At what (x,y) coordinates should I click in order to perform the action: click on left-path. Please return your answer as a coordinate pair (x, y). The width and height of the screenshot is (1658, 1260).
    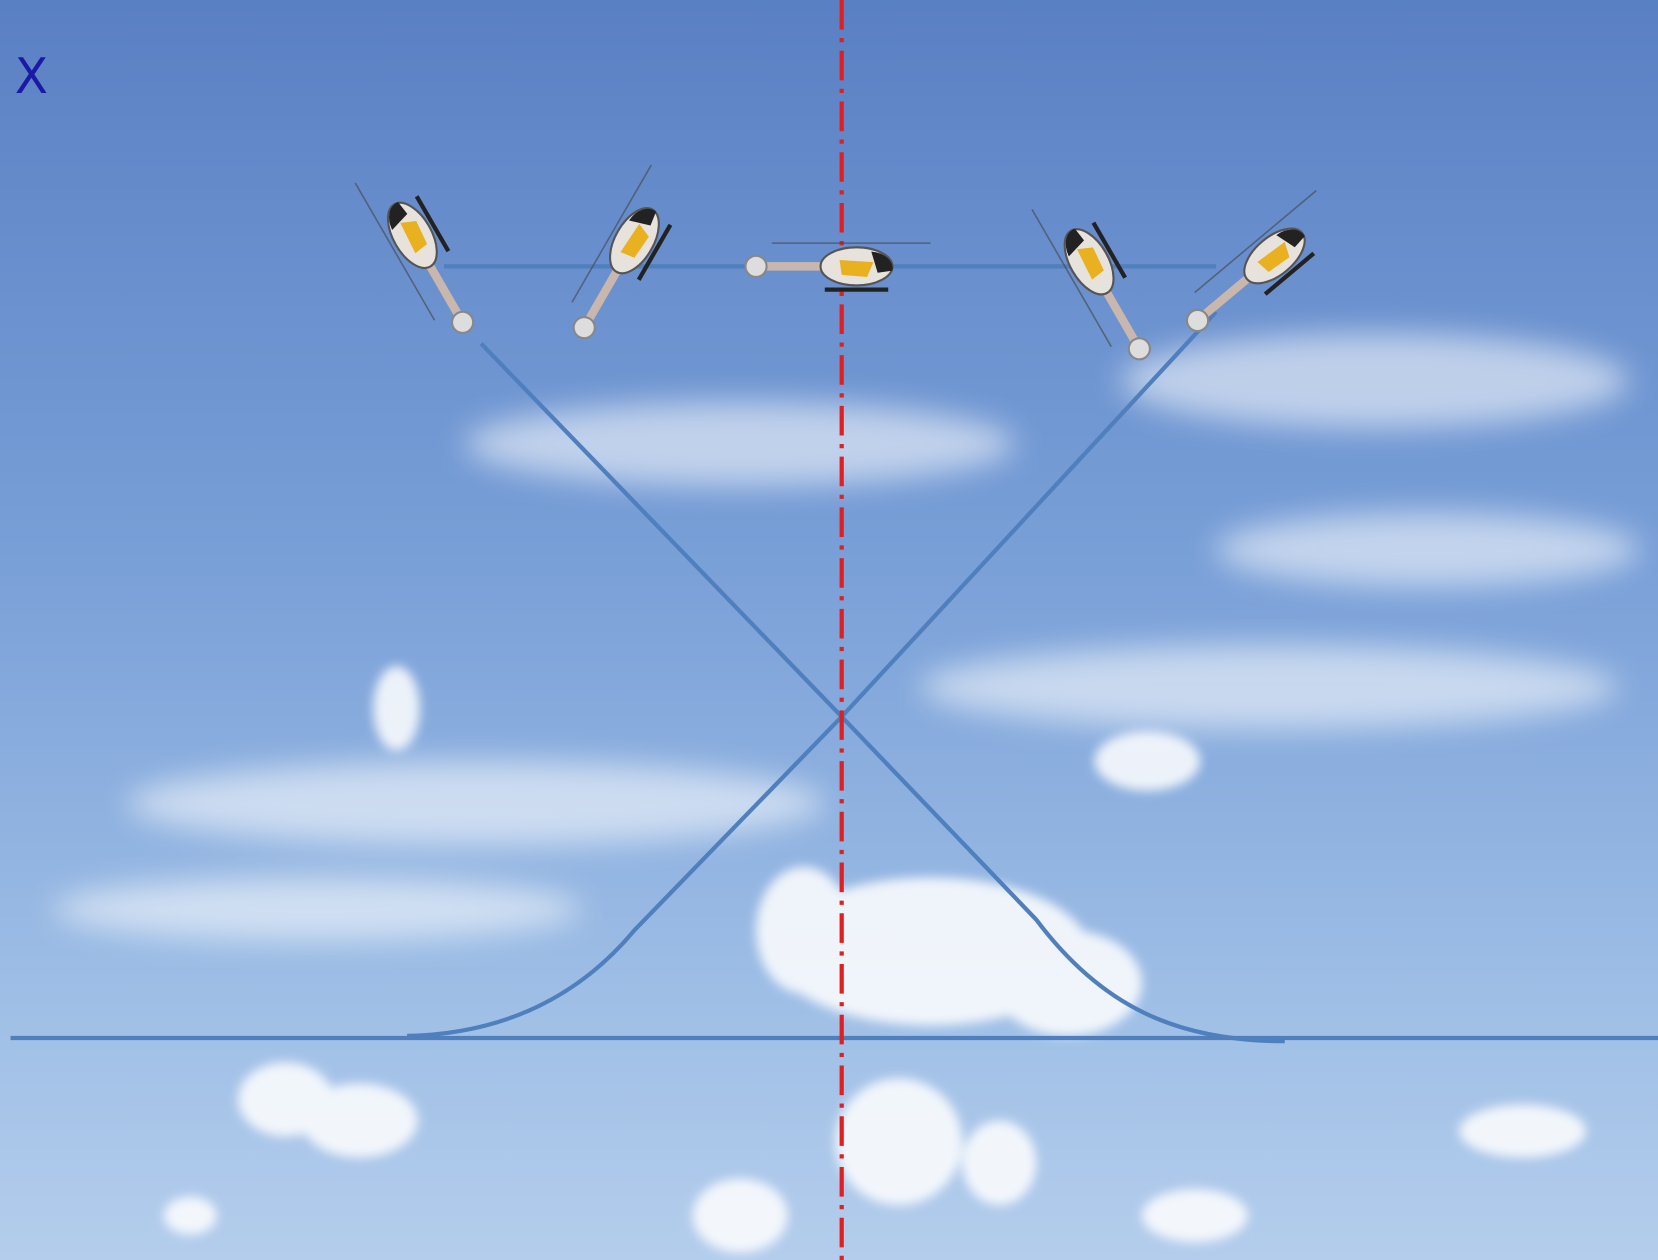
    Looking at the image, I should click on (626, 690).